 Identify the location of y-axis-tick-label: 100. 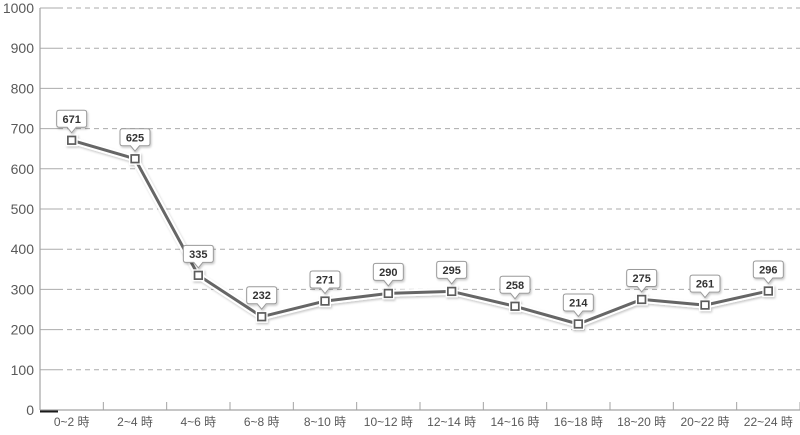
(23, 370).